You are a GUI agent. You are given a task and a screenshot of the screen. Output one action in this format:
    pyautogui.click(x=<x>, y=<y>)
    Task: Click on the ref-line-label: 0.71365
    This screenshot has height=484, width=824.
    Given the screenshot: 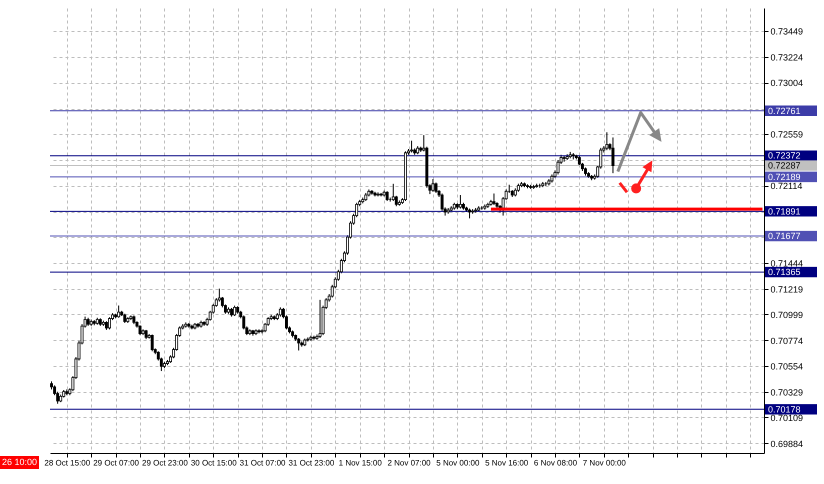 What is the action you would take?
    pyautogui.click(x=784, y=272)
    